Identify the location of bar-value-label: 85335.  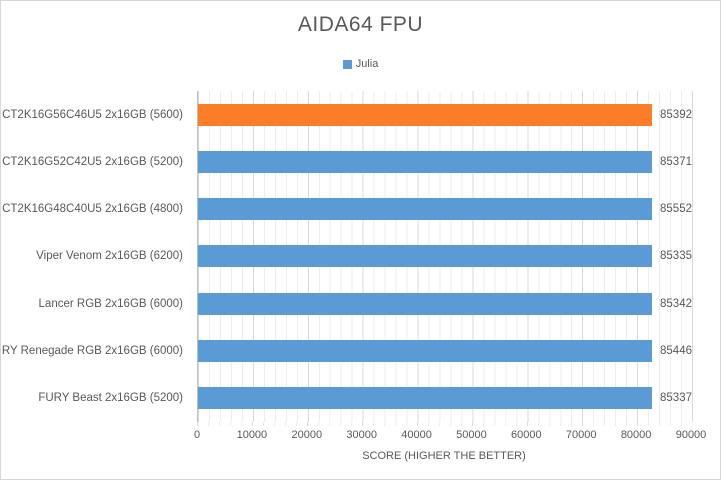
(676, 256).